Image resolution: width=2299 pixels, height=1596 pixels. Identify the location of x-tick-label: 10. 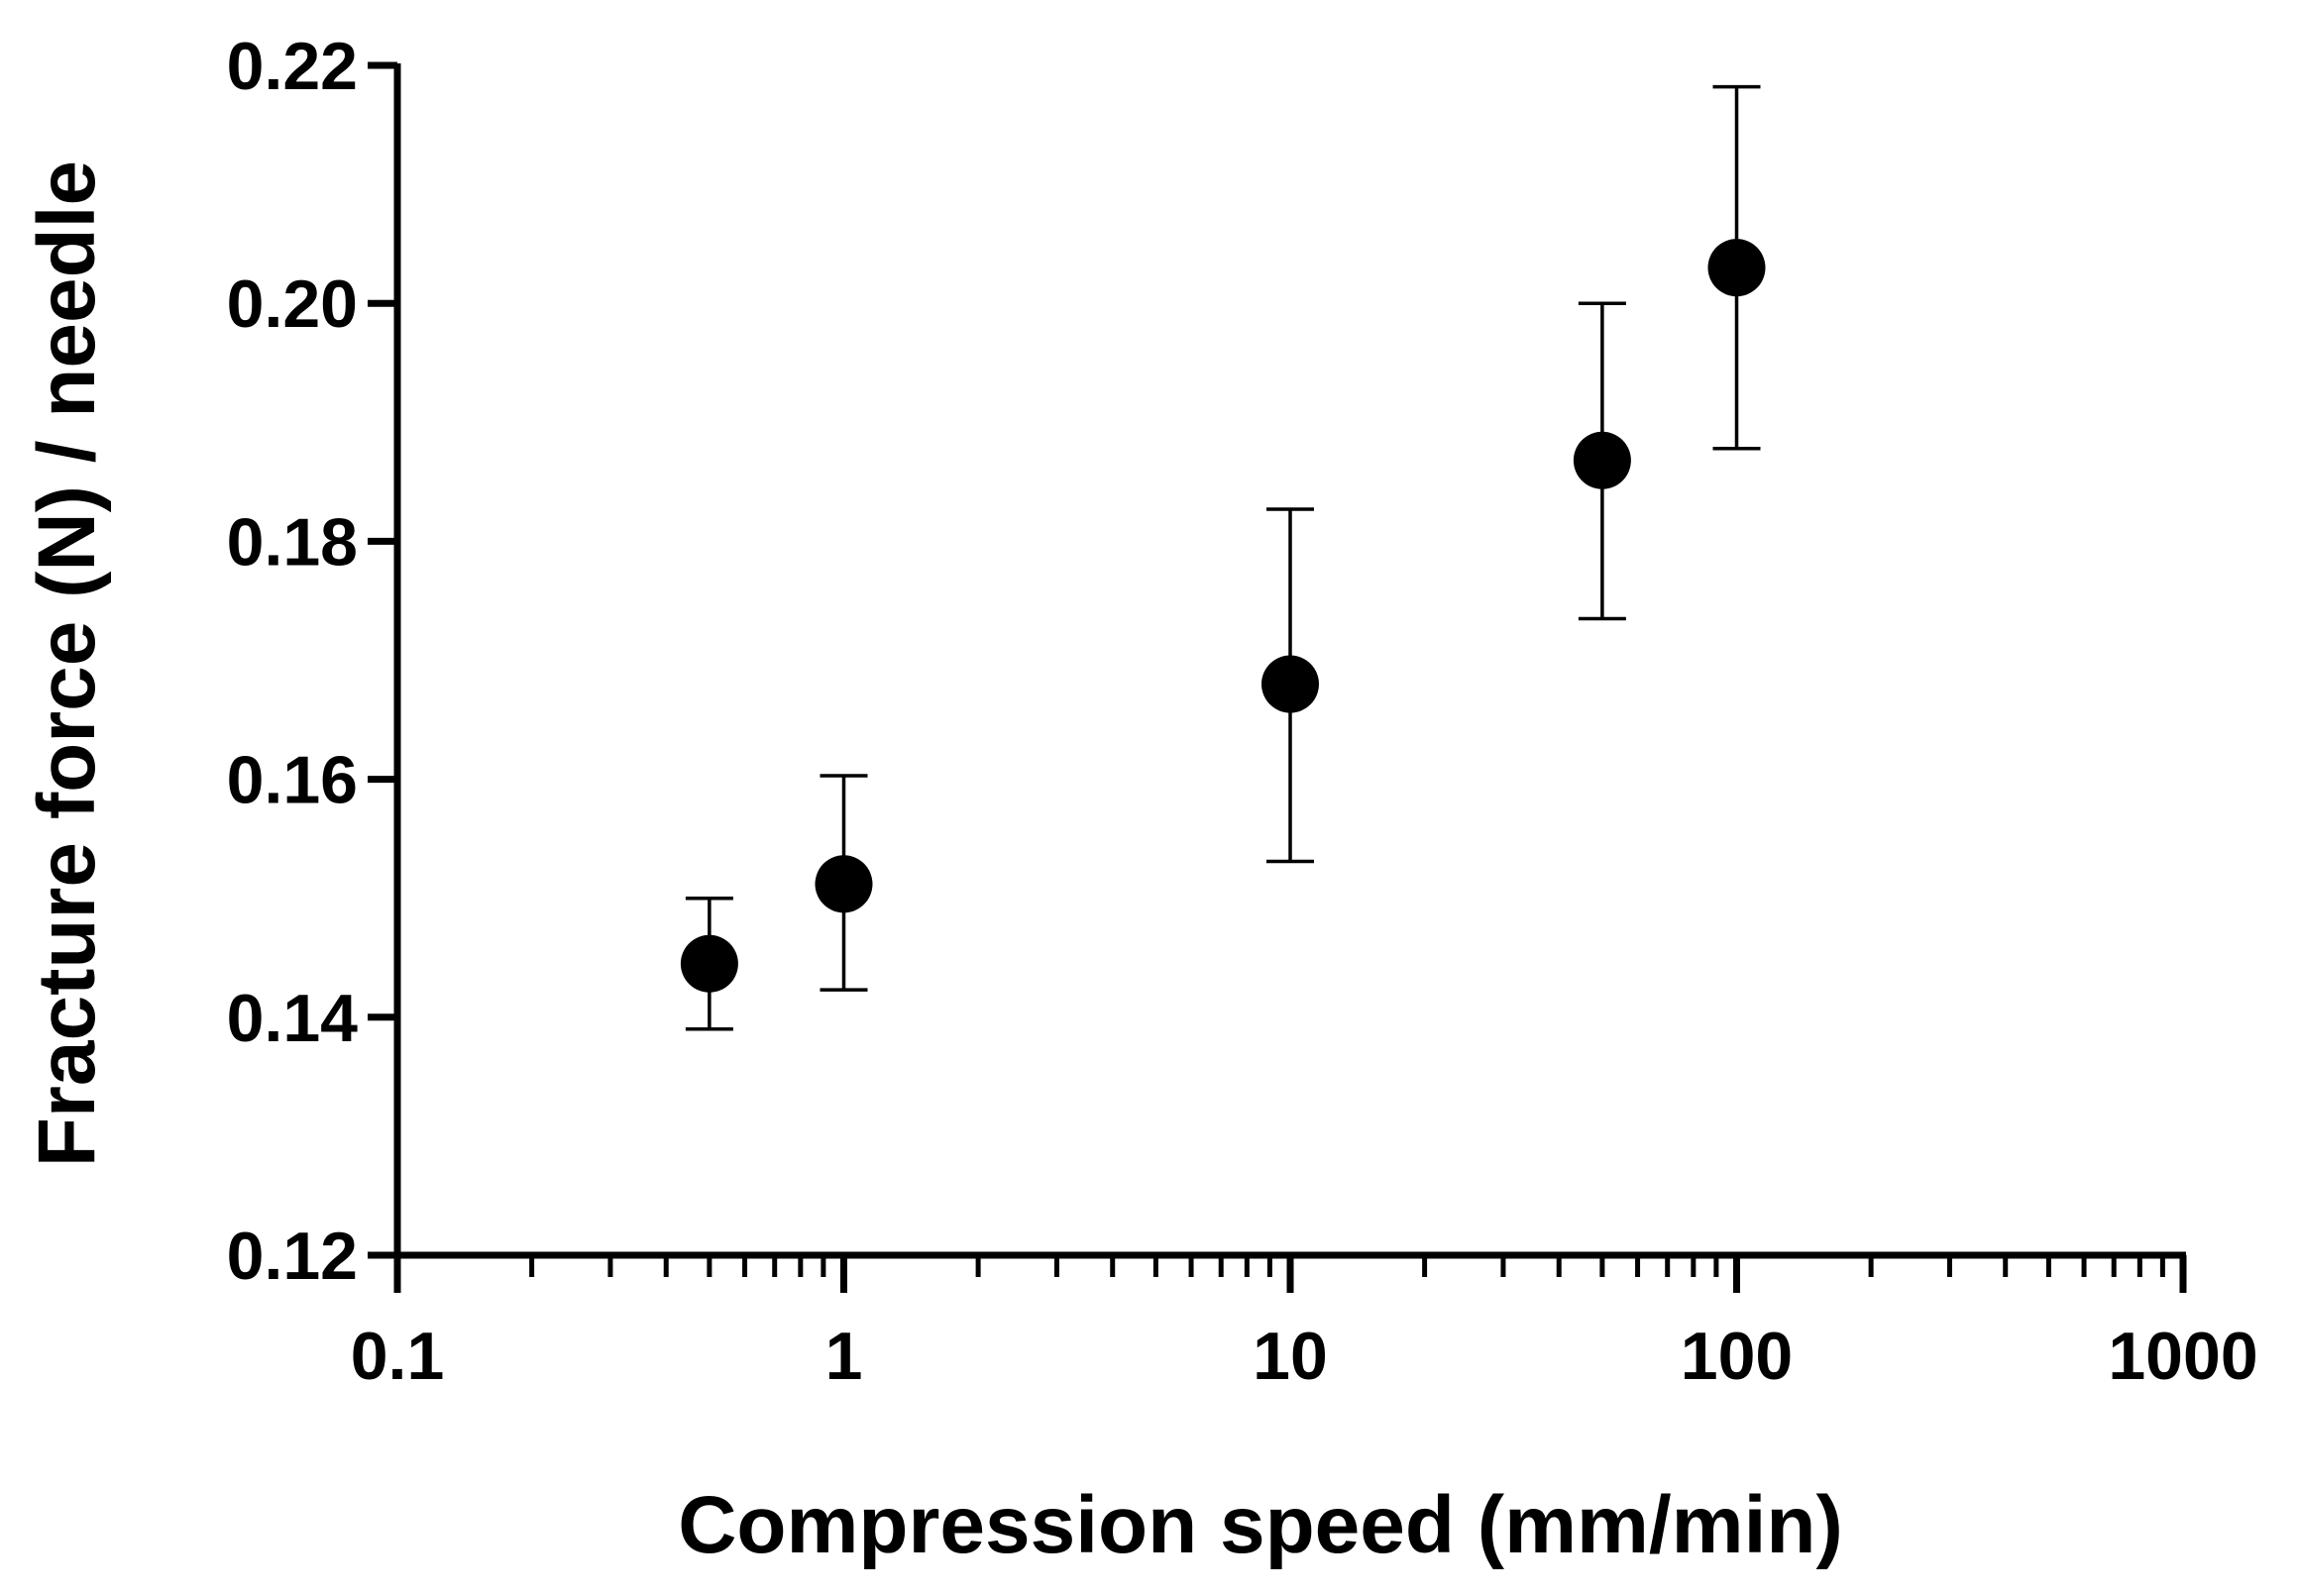
(1291, 1356).